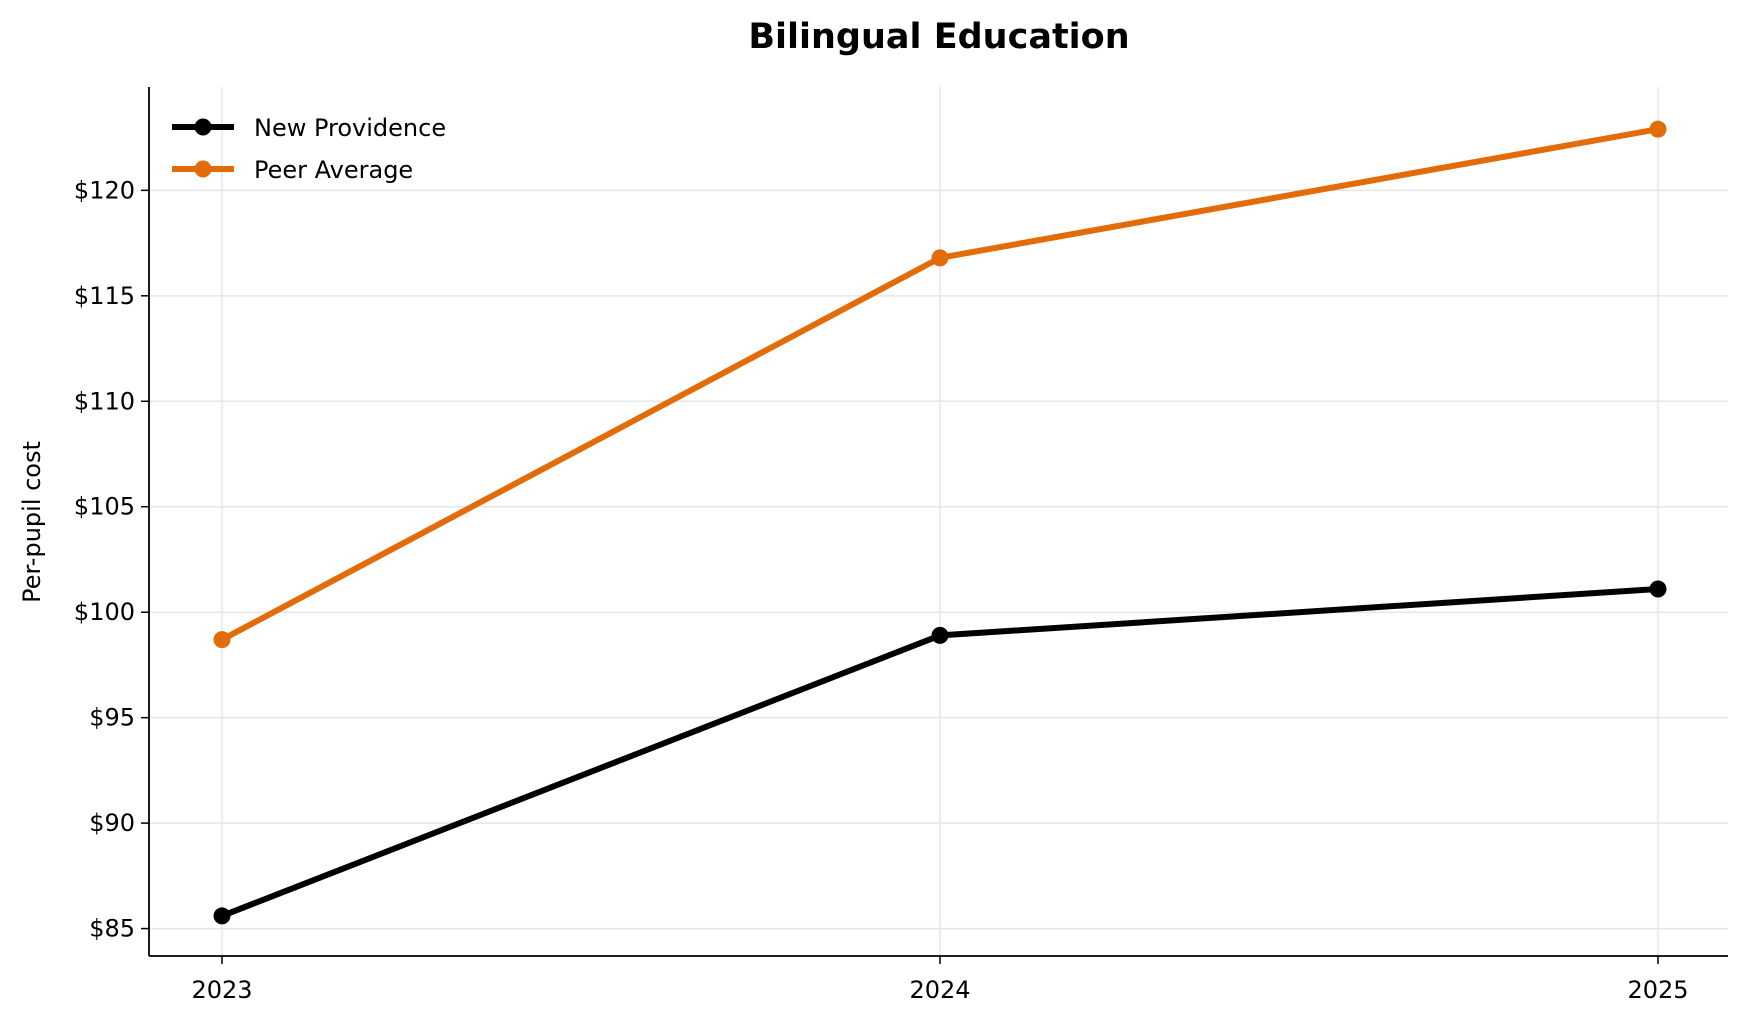 The image size is (1739, 1019). Describe the element at coordinates (333, 170) in the screenshot. I see `legend-label: Peer Average` at that location.